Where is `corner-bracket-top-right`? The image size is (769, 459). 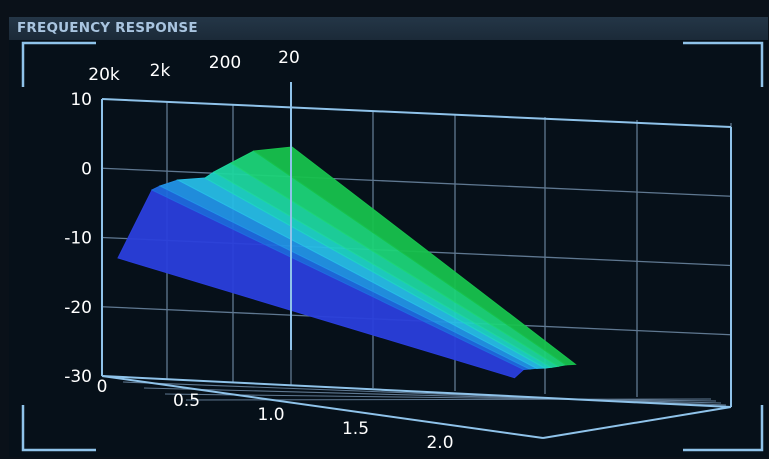
corner-bracket-top-right is located at coordinates (723, 64).